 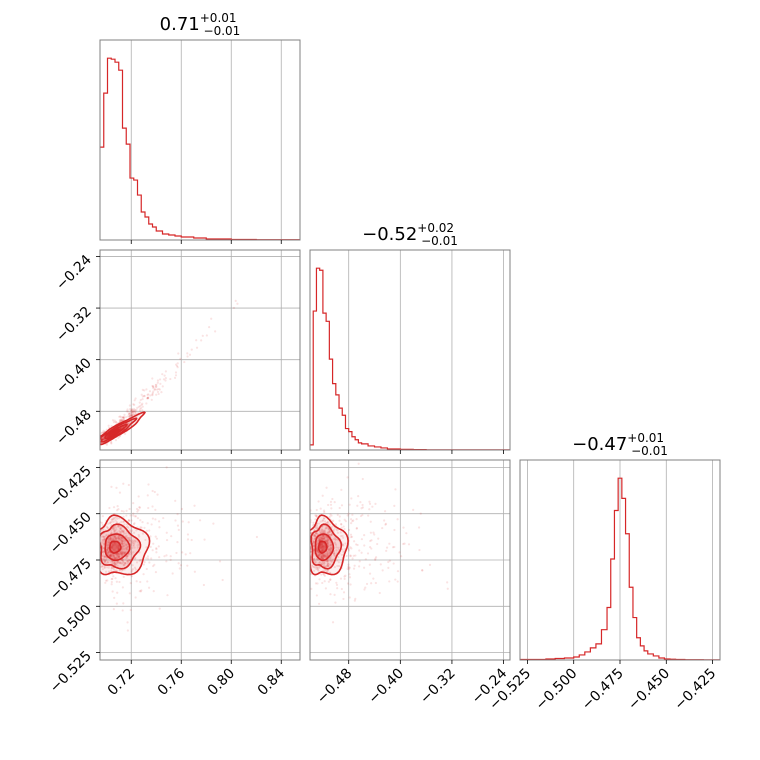 I want to click on x-tick-label: 0.80, so click(x=221, y=682).